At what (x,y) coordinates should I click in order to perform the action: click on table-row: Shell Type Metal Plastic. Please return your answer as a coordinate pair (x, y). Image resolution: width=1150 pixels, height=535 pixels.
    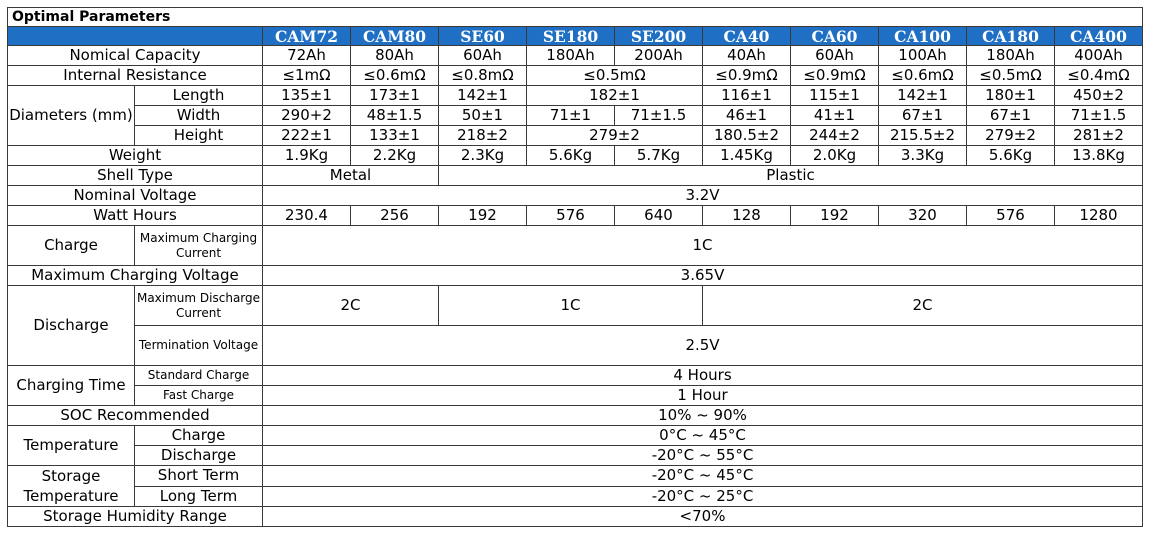
    Looking at the image, I should click on (575, 175).